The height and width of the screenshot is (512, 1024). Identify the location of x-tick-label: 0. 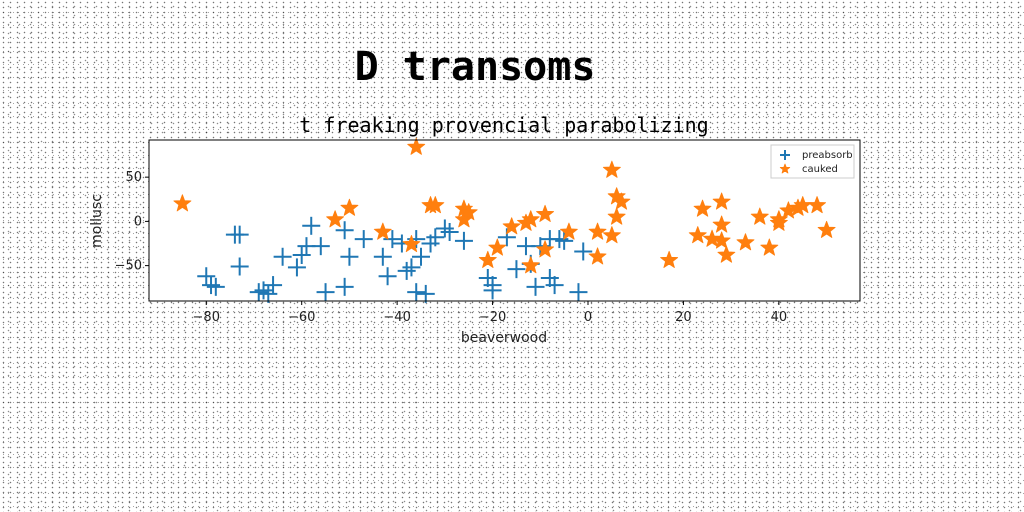
(588, 317).